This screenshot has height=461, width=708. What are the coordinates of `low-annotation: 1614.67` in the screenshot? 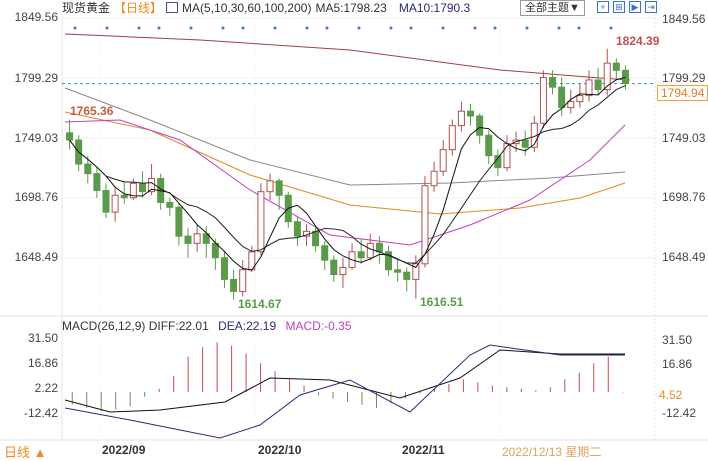 It's located at (260, 304).